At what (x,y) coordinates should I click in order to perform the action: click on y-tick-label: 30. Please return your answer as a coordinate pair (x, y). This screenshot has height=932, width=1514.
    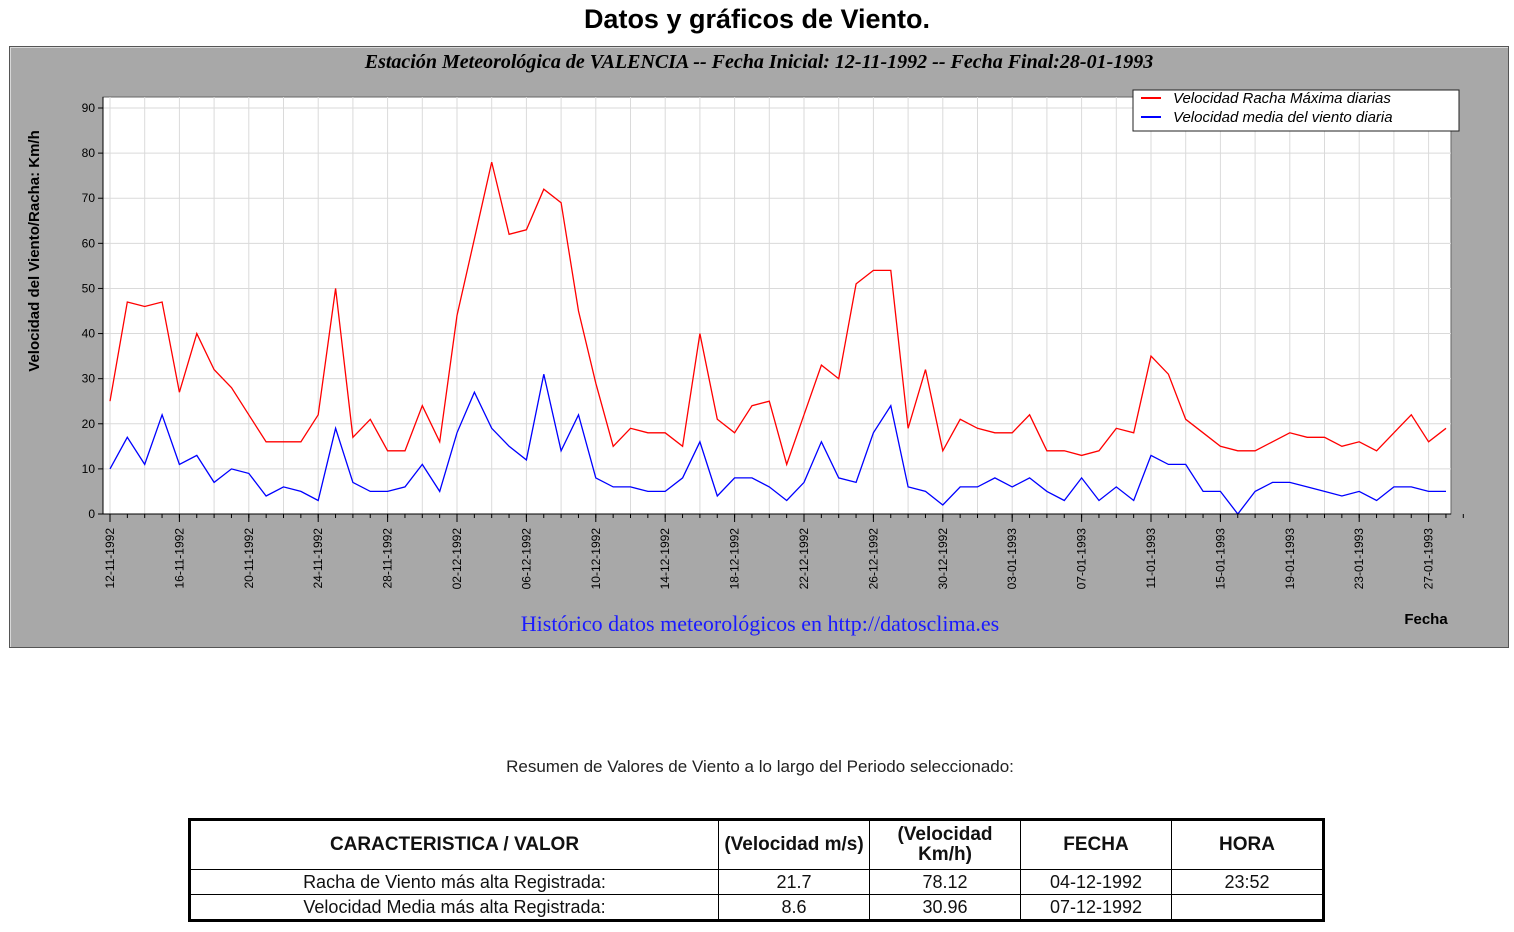
    Looking at the image, I should click on (89, 379).